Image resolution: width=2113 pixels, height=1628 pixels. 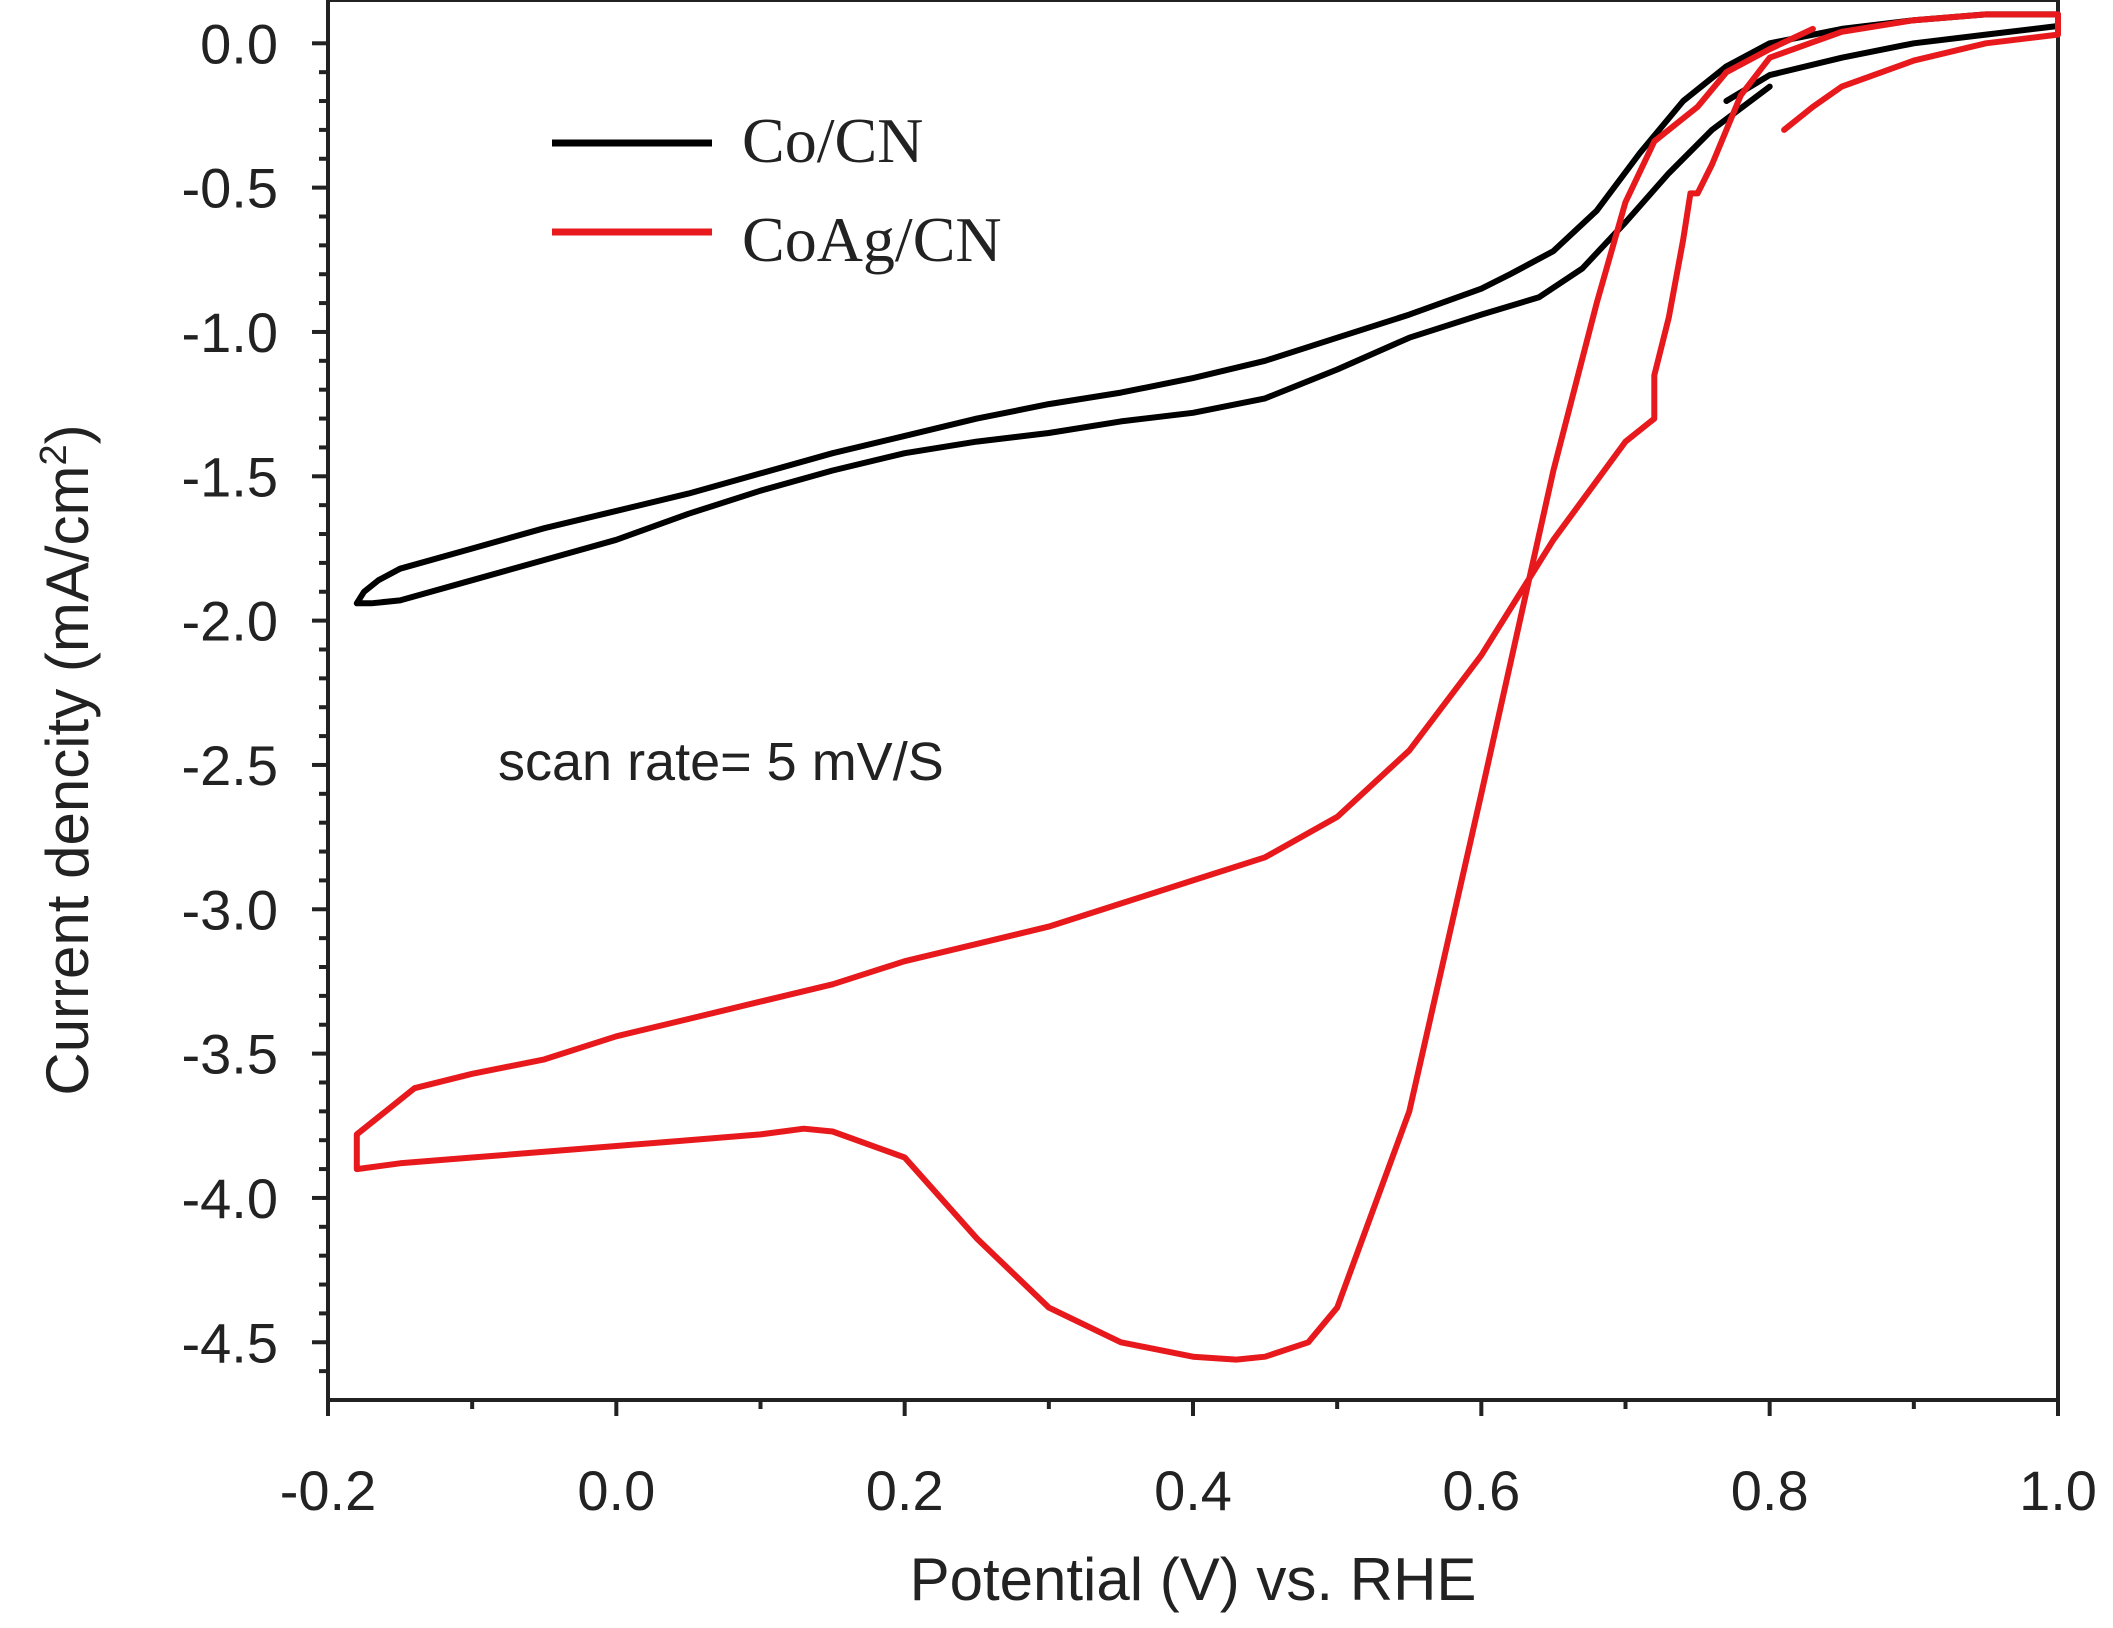 I want to click on y-axis-title-main: Current dencity (mA/cm, so click(x=67, y=780).